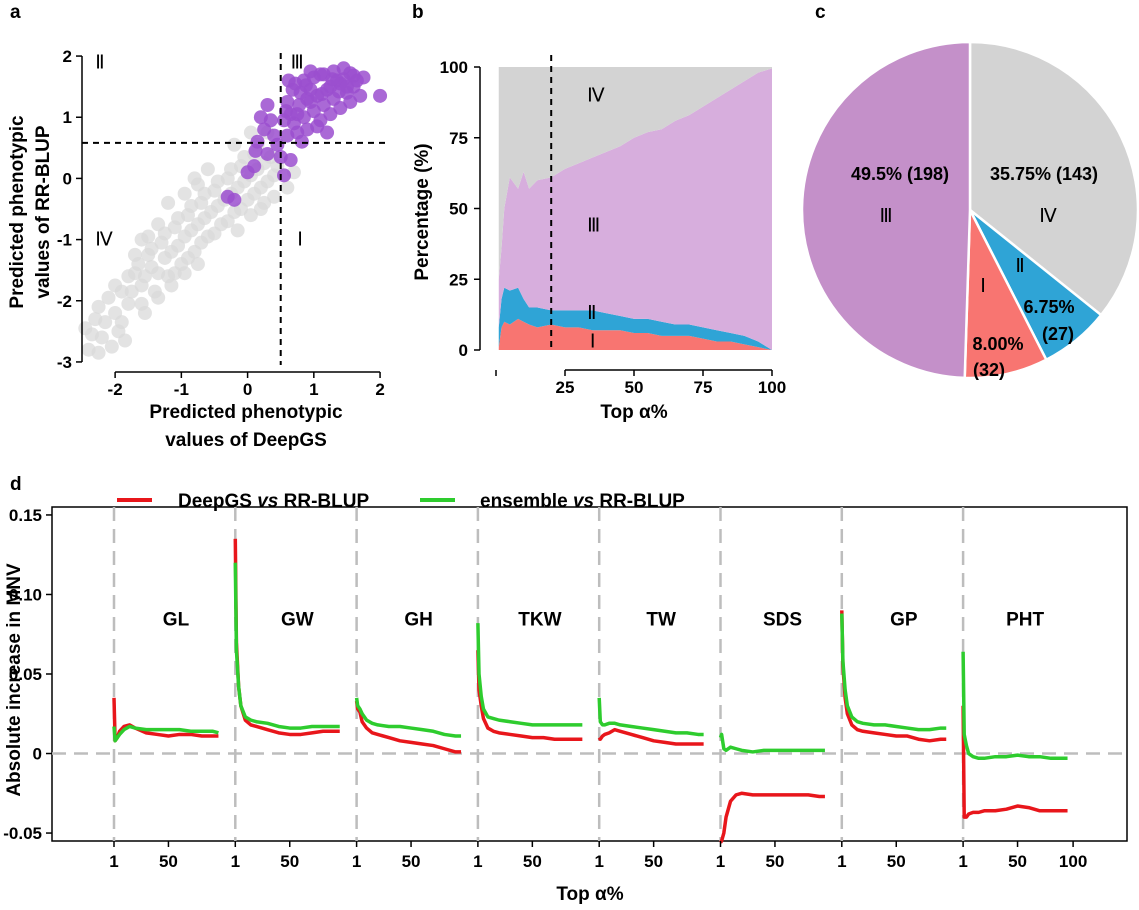 Image resolution: width=1139 pixels, height=910 pixels. What do you see at coordinates (997, 344) in the screenshot?
I see `pie-label-I-pct: 8.00%` at bounding box center [997, 344].